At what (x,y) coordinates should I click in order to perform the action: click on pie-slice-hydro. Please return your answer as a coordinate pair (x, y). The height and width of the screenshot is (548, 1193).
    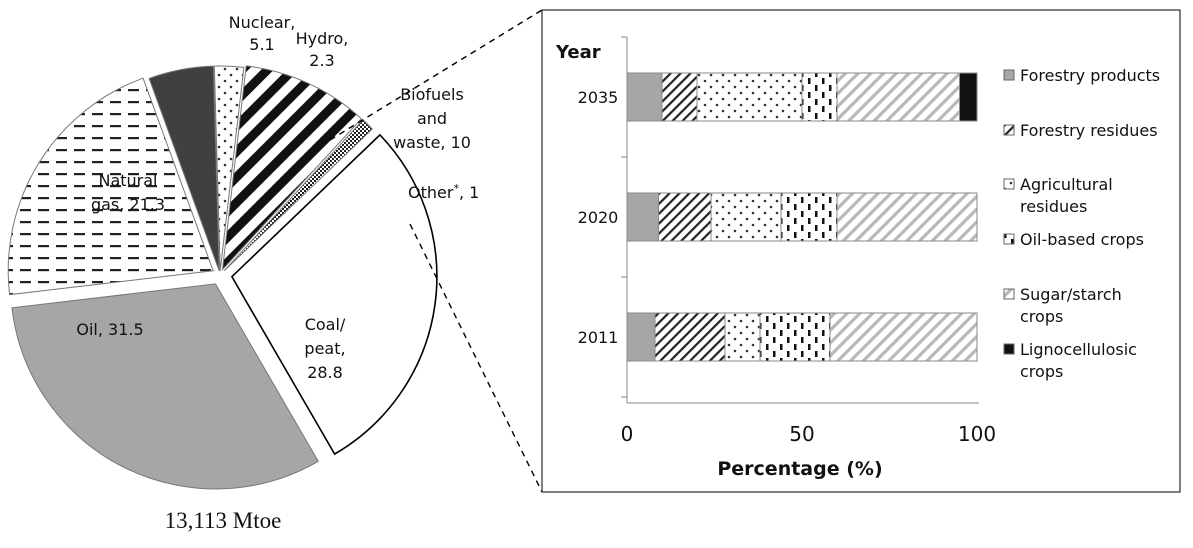
    Looking at the image, I should click on (229, 168).